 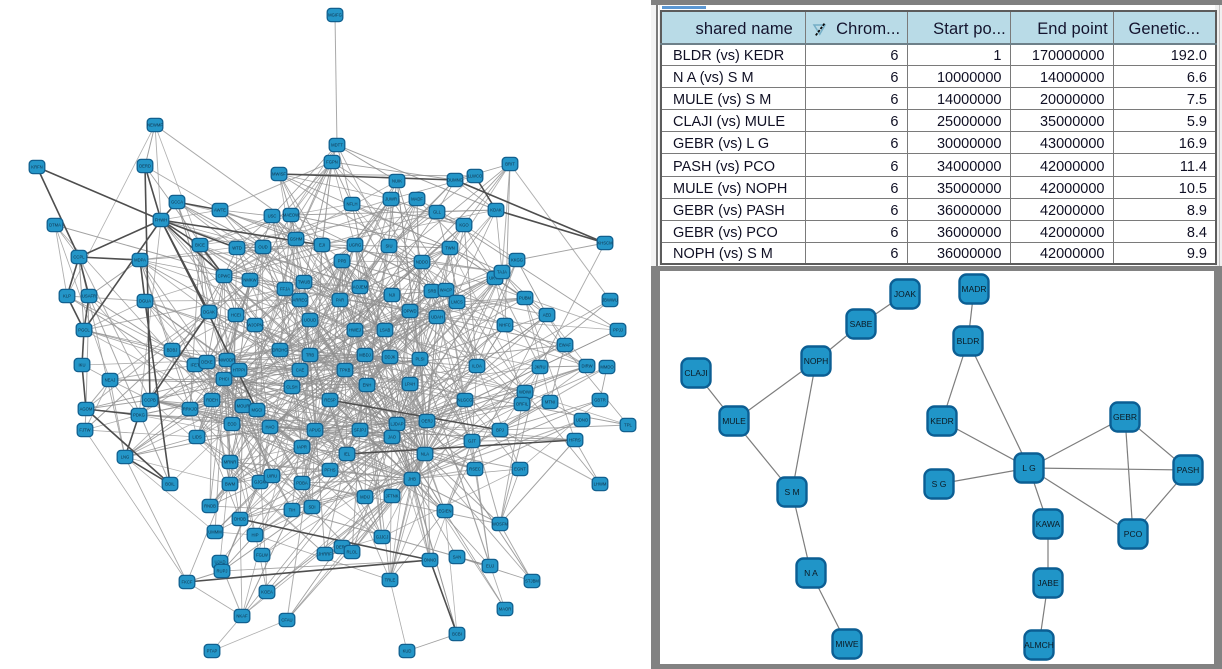 What do you see at coordinates (425, 453) in the screenshot?
I see `svg-text: NLA` at bounding box center [425, 453].